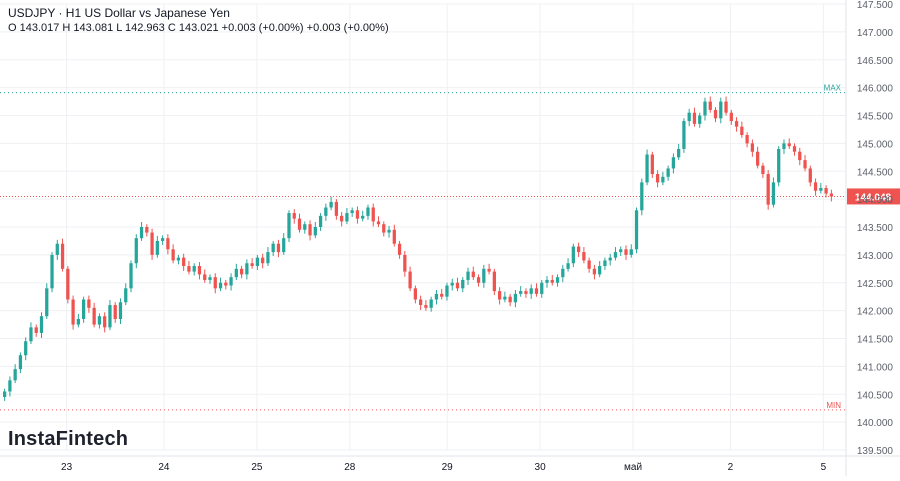 This screenshot has height=481, width=900. Describe the element at coordinates (633, 467) in the screenshot. I see `x-tick-label: май` at that location.